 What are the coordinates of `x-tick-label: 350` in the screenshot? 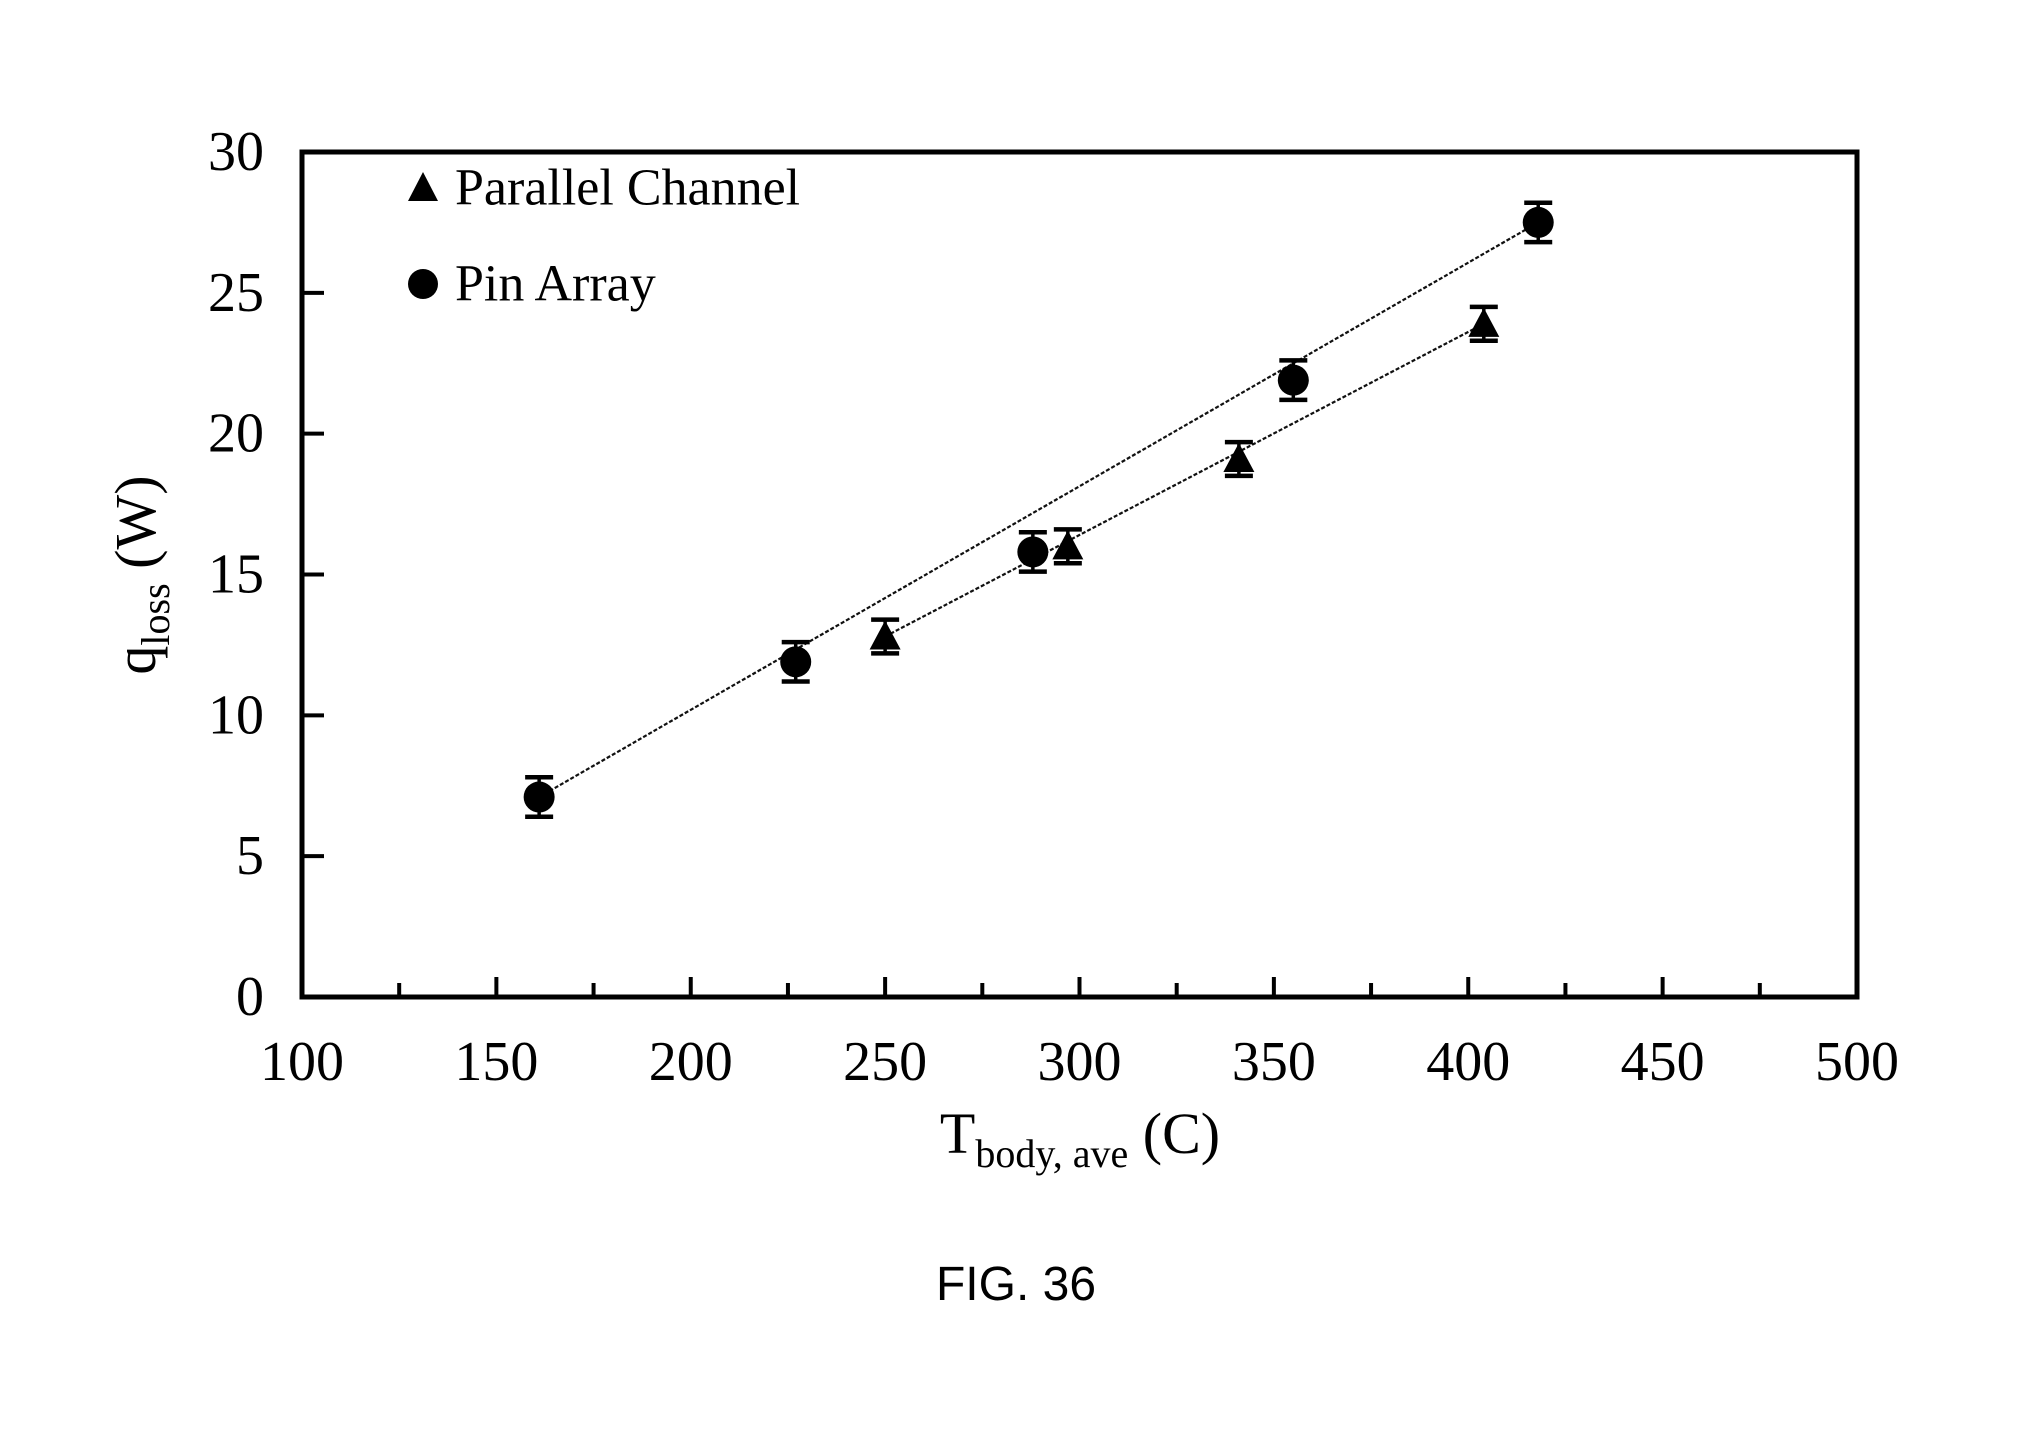 It's located at (1274, 1062).